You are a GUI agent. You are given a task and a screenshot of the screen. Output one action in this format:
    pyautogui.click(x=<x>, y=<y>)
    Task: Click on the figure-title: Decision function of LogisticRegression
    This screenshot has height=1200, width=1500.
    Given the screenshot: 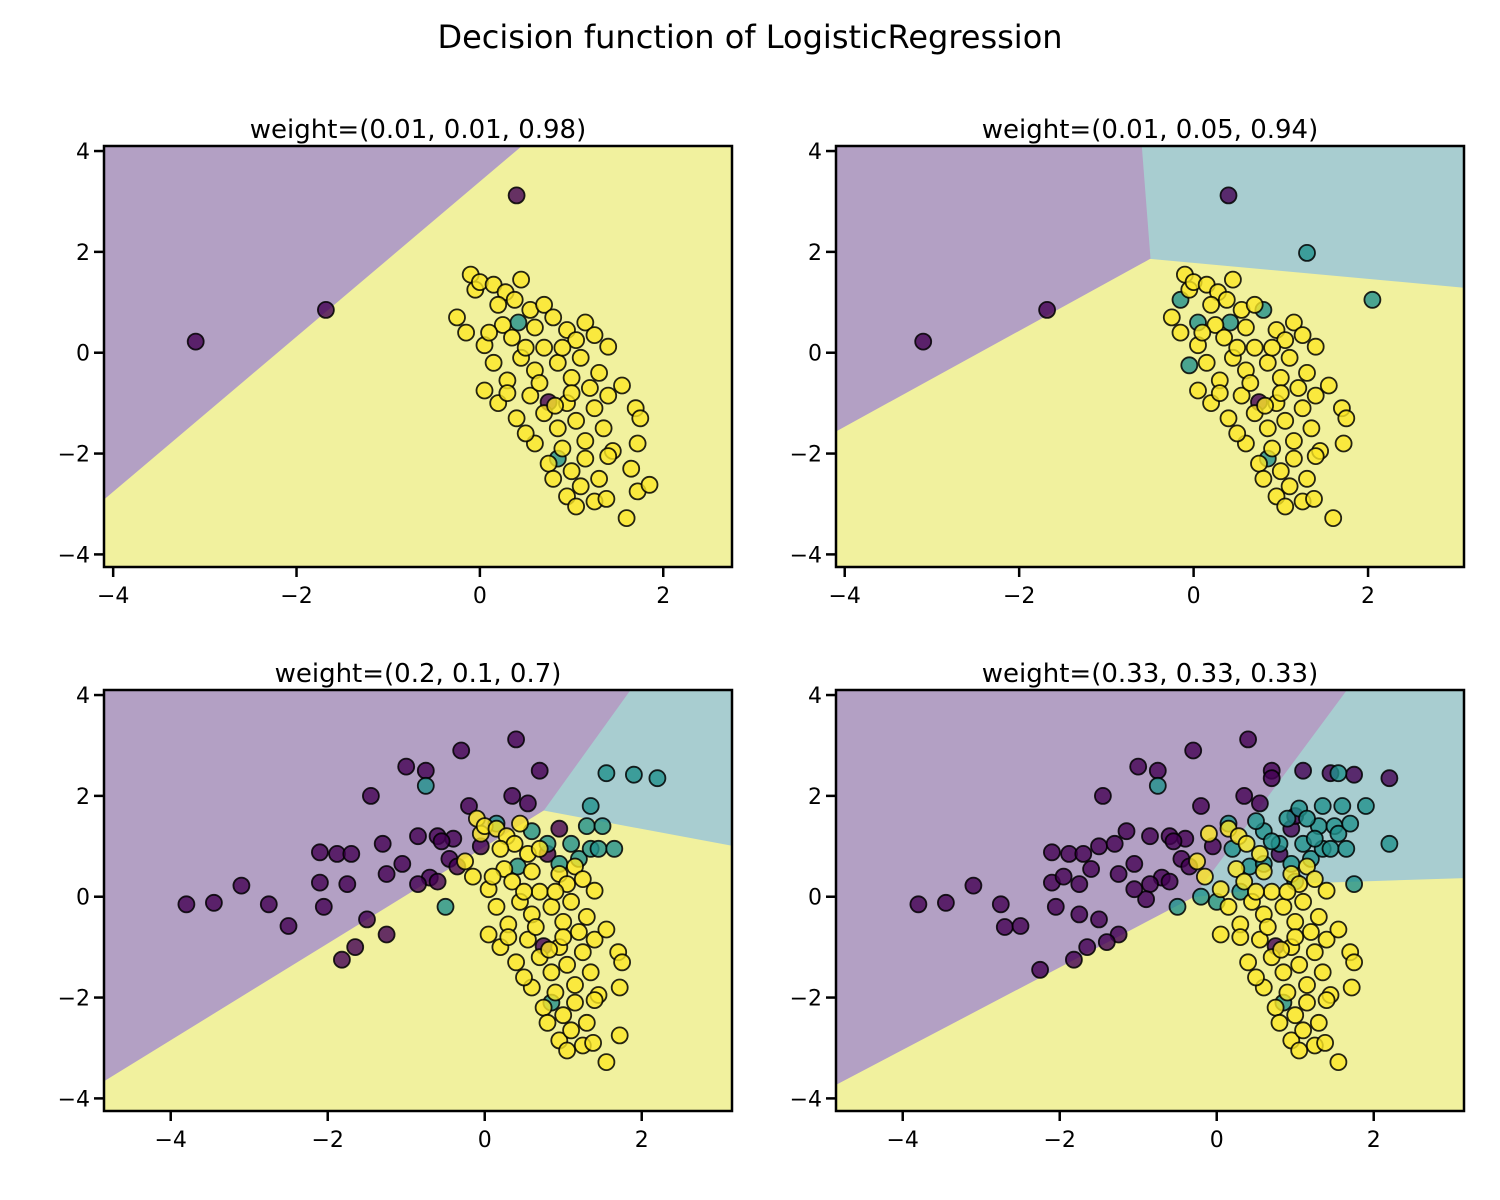 What is the action you would take?
    pyautogui.click(x=750, y=37)
    